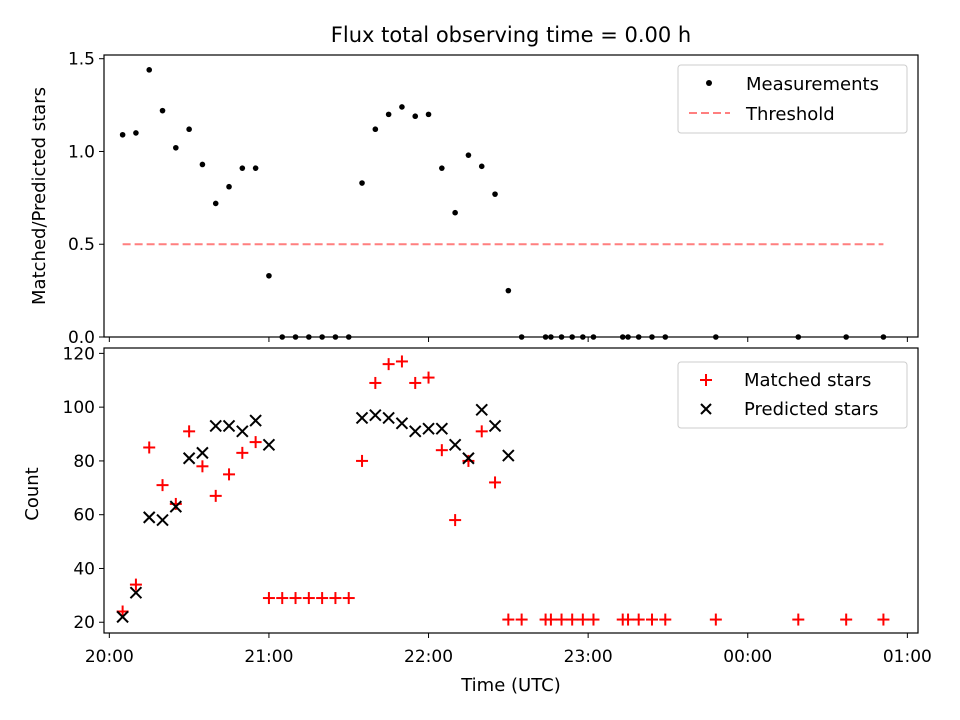 The height and width of the screenshot is (720, 960). Describe the element at coordinates (84, 569) in the screenshot. I see `bottom-y-tick-label: 40` at that location.